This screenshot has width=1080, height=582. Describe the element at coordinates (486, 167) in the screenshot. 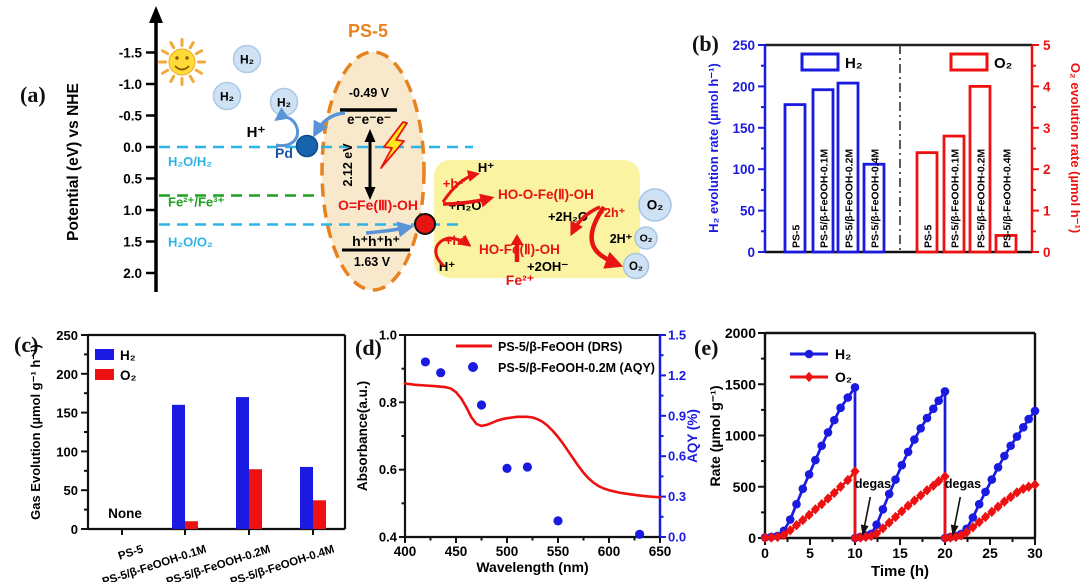

I see `reaction-h-plus: H⁺` at that location.